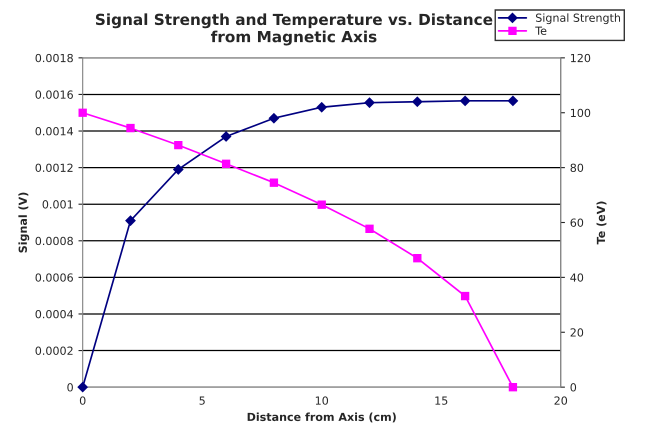  I want to click on chart-title: Signal Strength and Temperature vs. Distance from Magnetic Axis, so click(294, 29).